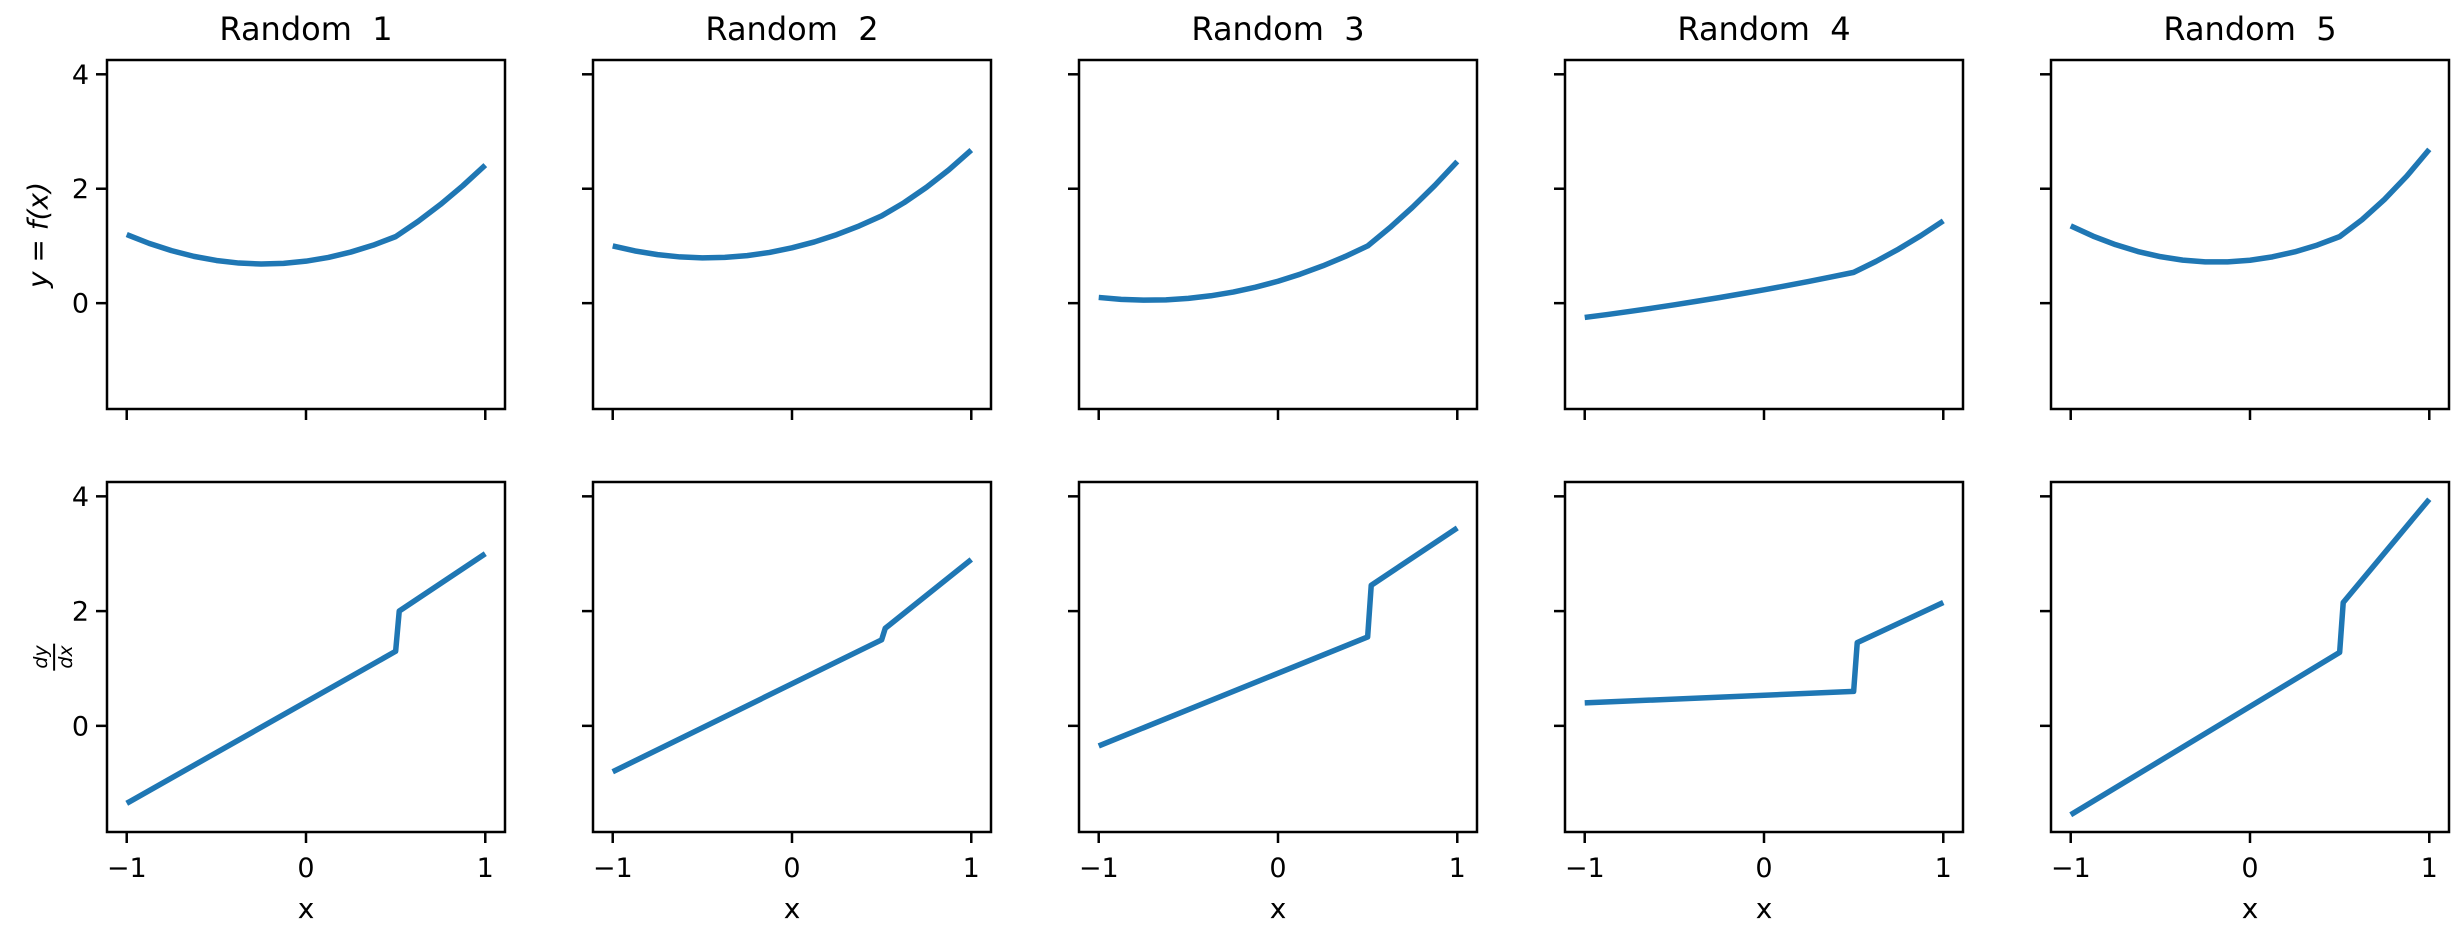 This screenshot has height=939, width=2460. What do you see at coordinates (791, 29) in the screenshot?
I see `subplot-title: Random 2` at bounding box center [791, 29].